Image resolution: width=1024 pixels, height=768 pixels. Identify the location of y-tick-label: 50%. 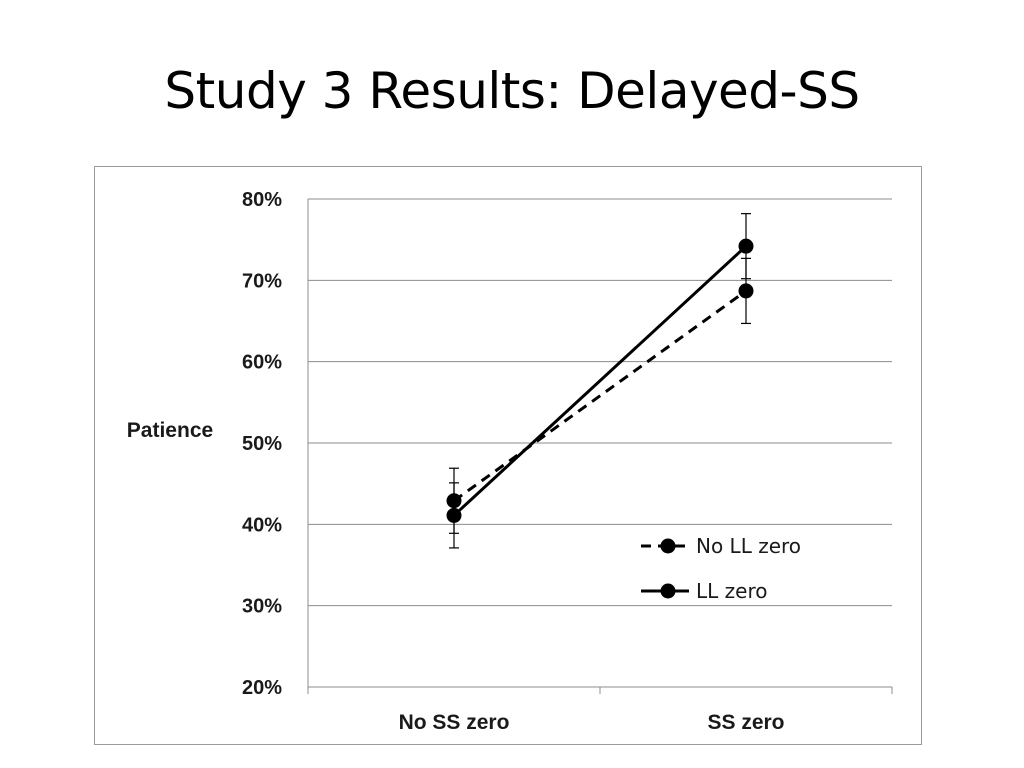
(262, 444).